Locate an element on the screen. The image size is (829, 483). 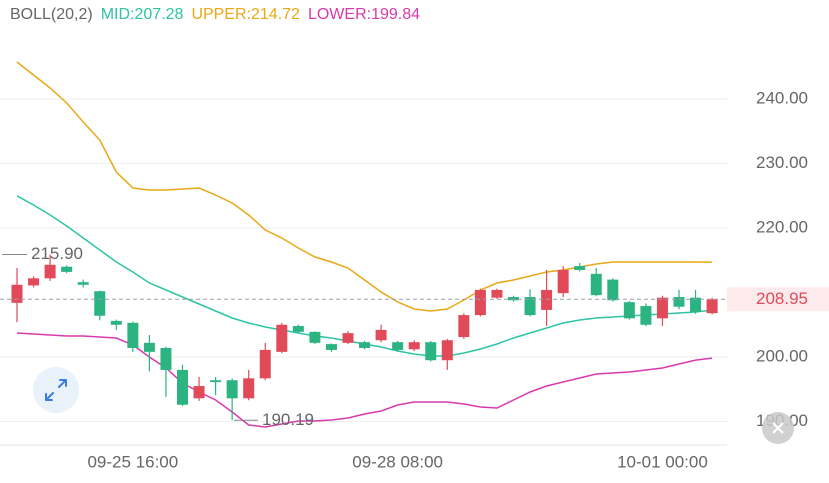
indicator-label: BOLL(20,2) is located at coordinates (51, 14).